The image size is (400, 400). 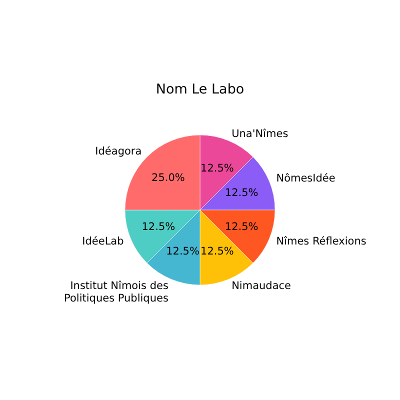 I want to click on chart-title: Nom Le Labo, so click(x=200, y=90).